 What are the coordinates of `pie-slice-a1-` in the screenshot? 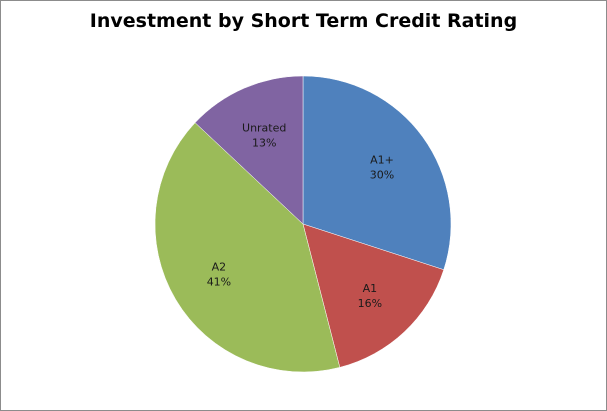 It's located at (377, 173).